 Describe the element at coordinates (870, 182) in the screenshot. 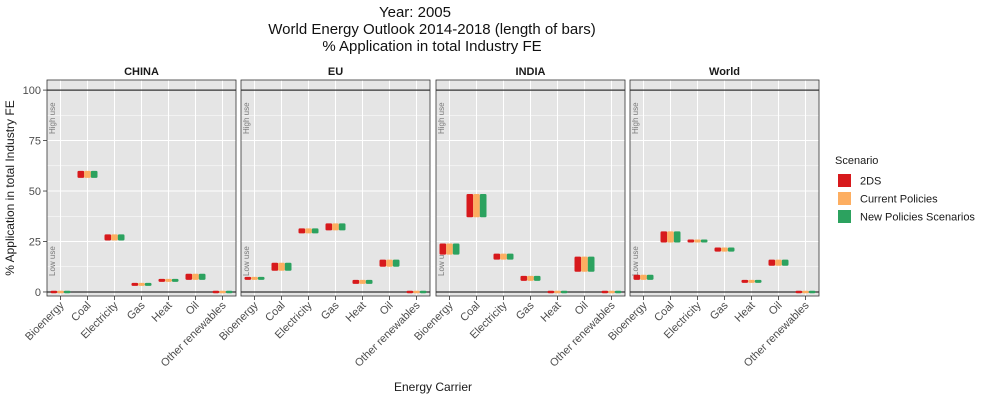

I see `legend-label: 2DS` at that location.